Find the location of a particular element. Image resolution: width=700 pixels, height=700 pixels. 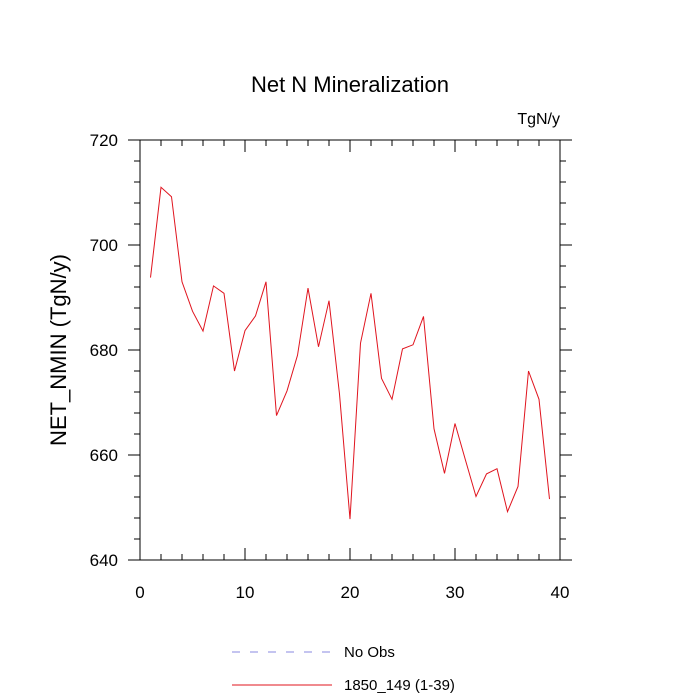

legend-label: 1850_149 (1-39) is located at coordinates (399, 685).